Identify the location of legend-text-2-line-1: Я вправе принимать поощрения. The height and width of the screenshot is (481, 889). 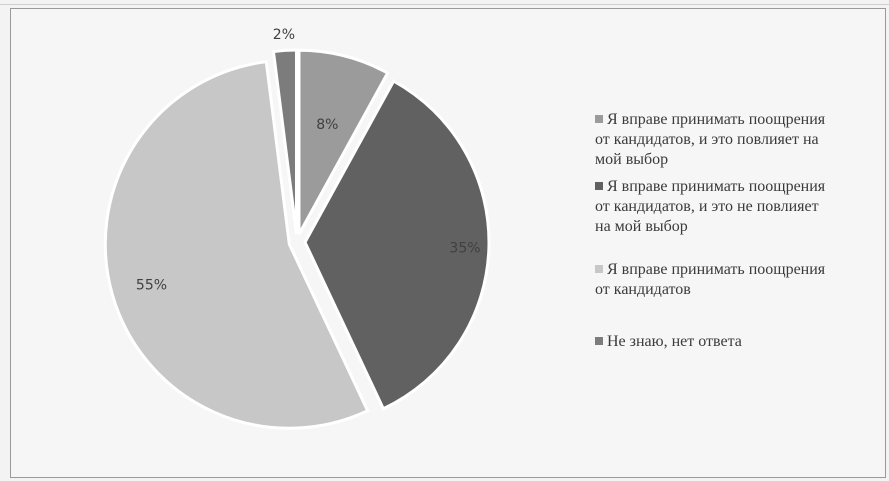
(716, 186).